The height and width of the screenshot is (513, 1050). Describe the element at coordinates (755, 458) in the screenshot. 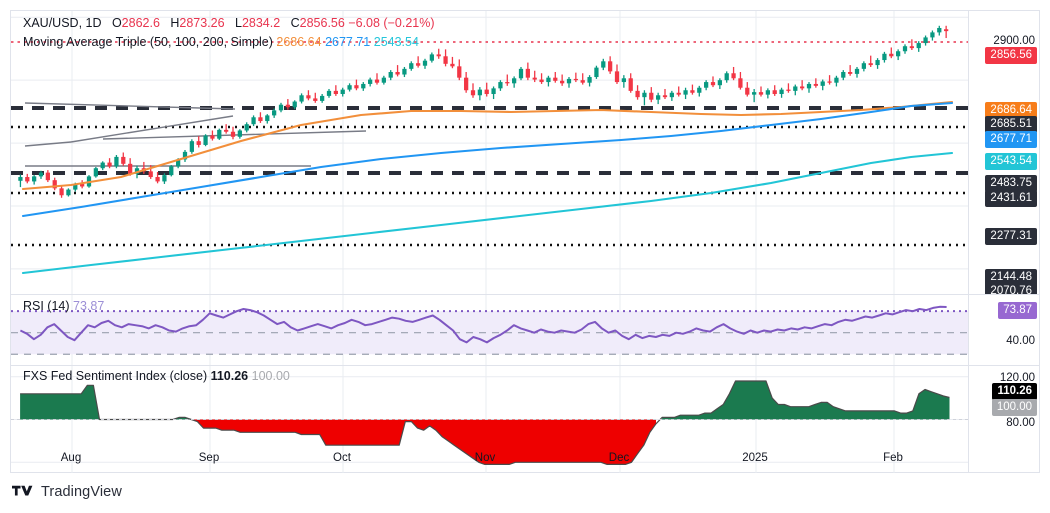

I see `time-axis-label: 2025` at that location.